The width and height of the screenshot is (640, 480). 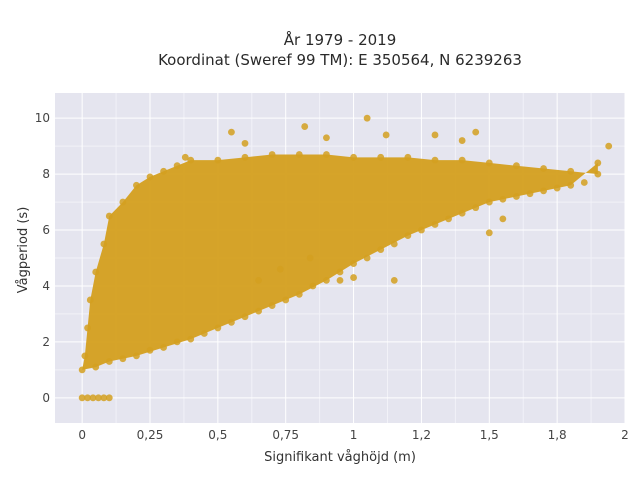 I want to click on y-tick-label: 8, so click(x=46, y=174).